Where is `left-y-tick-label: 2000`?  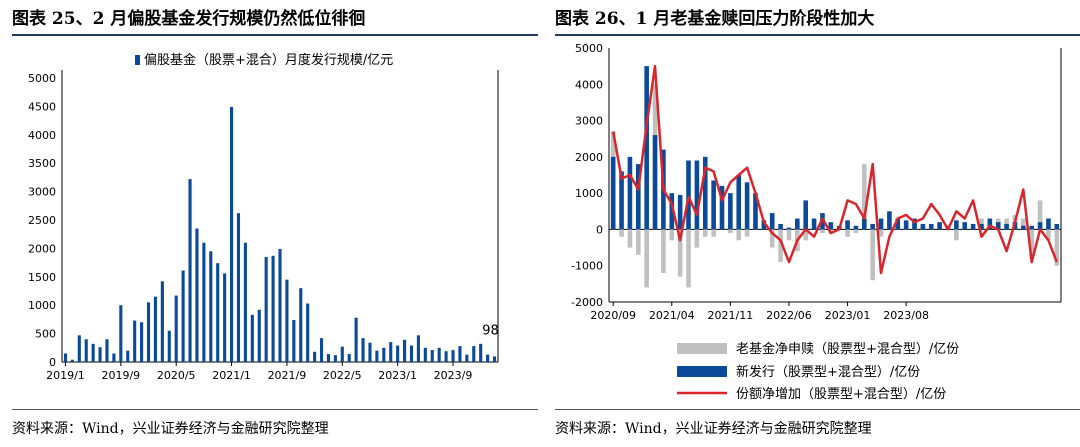 left-y-tick-label: 2000 is located at coordinates (42, 248).